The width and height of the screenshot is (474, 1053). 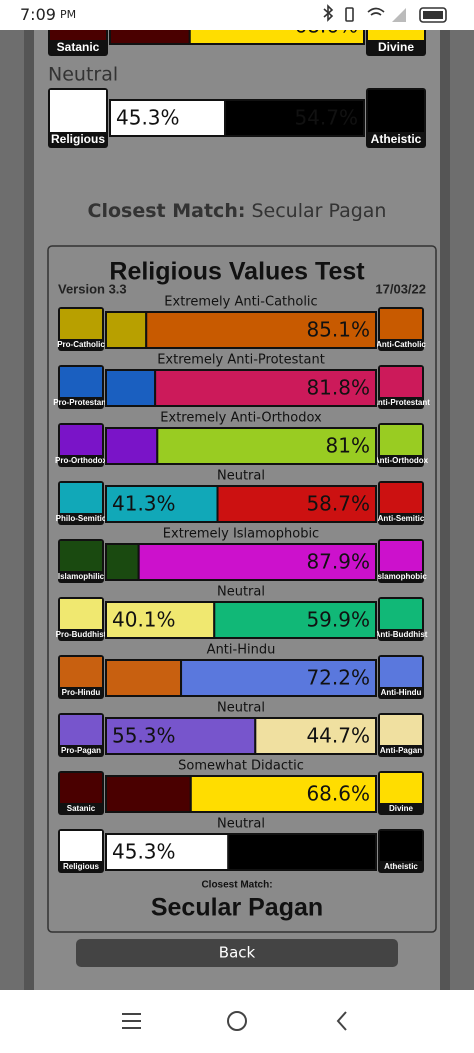 I want to click on status-time: 7:09 PM, so click(x=48, y=14).